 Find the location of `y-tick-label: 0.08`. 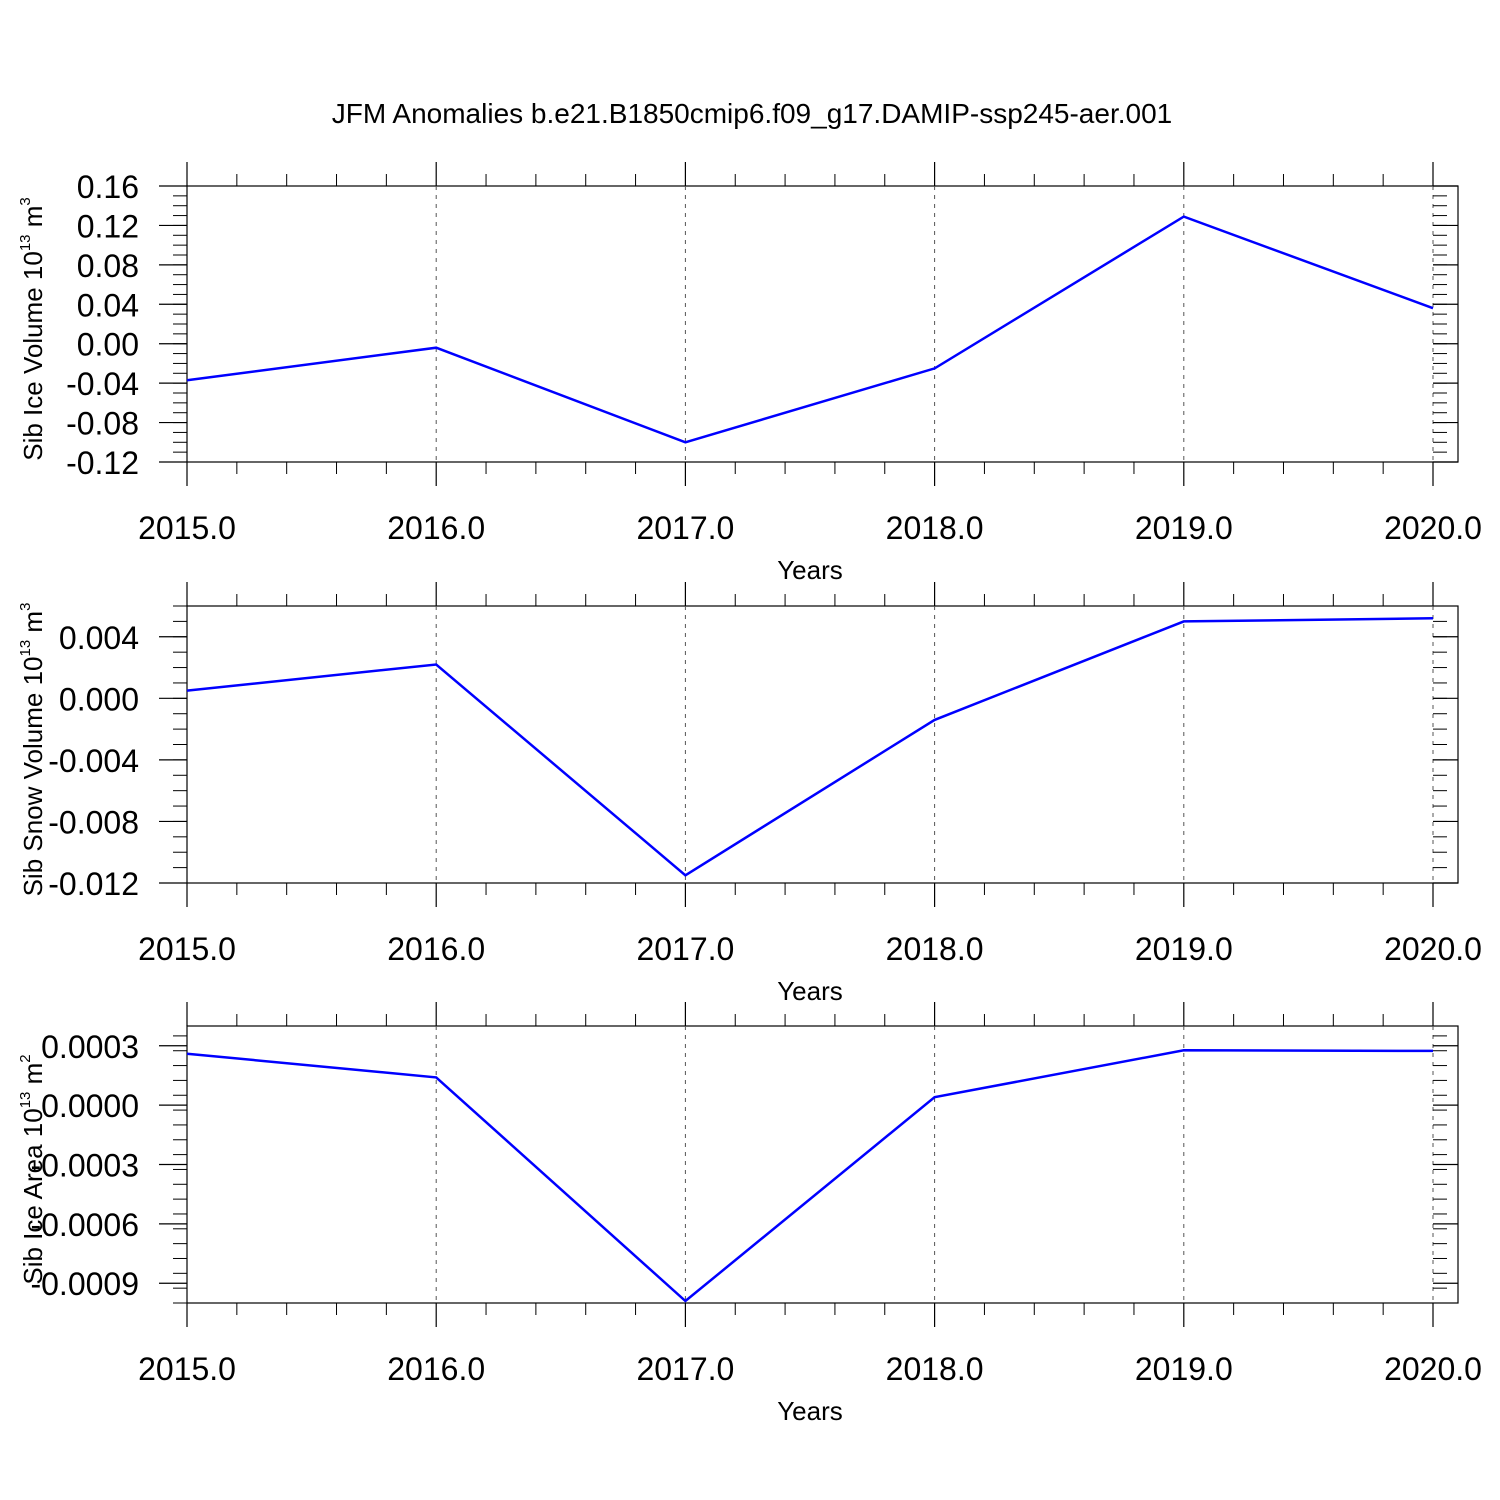

y-tick-label: 0.08 is located at coordinates (108, 266).